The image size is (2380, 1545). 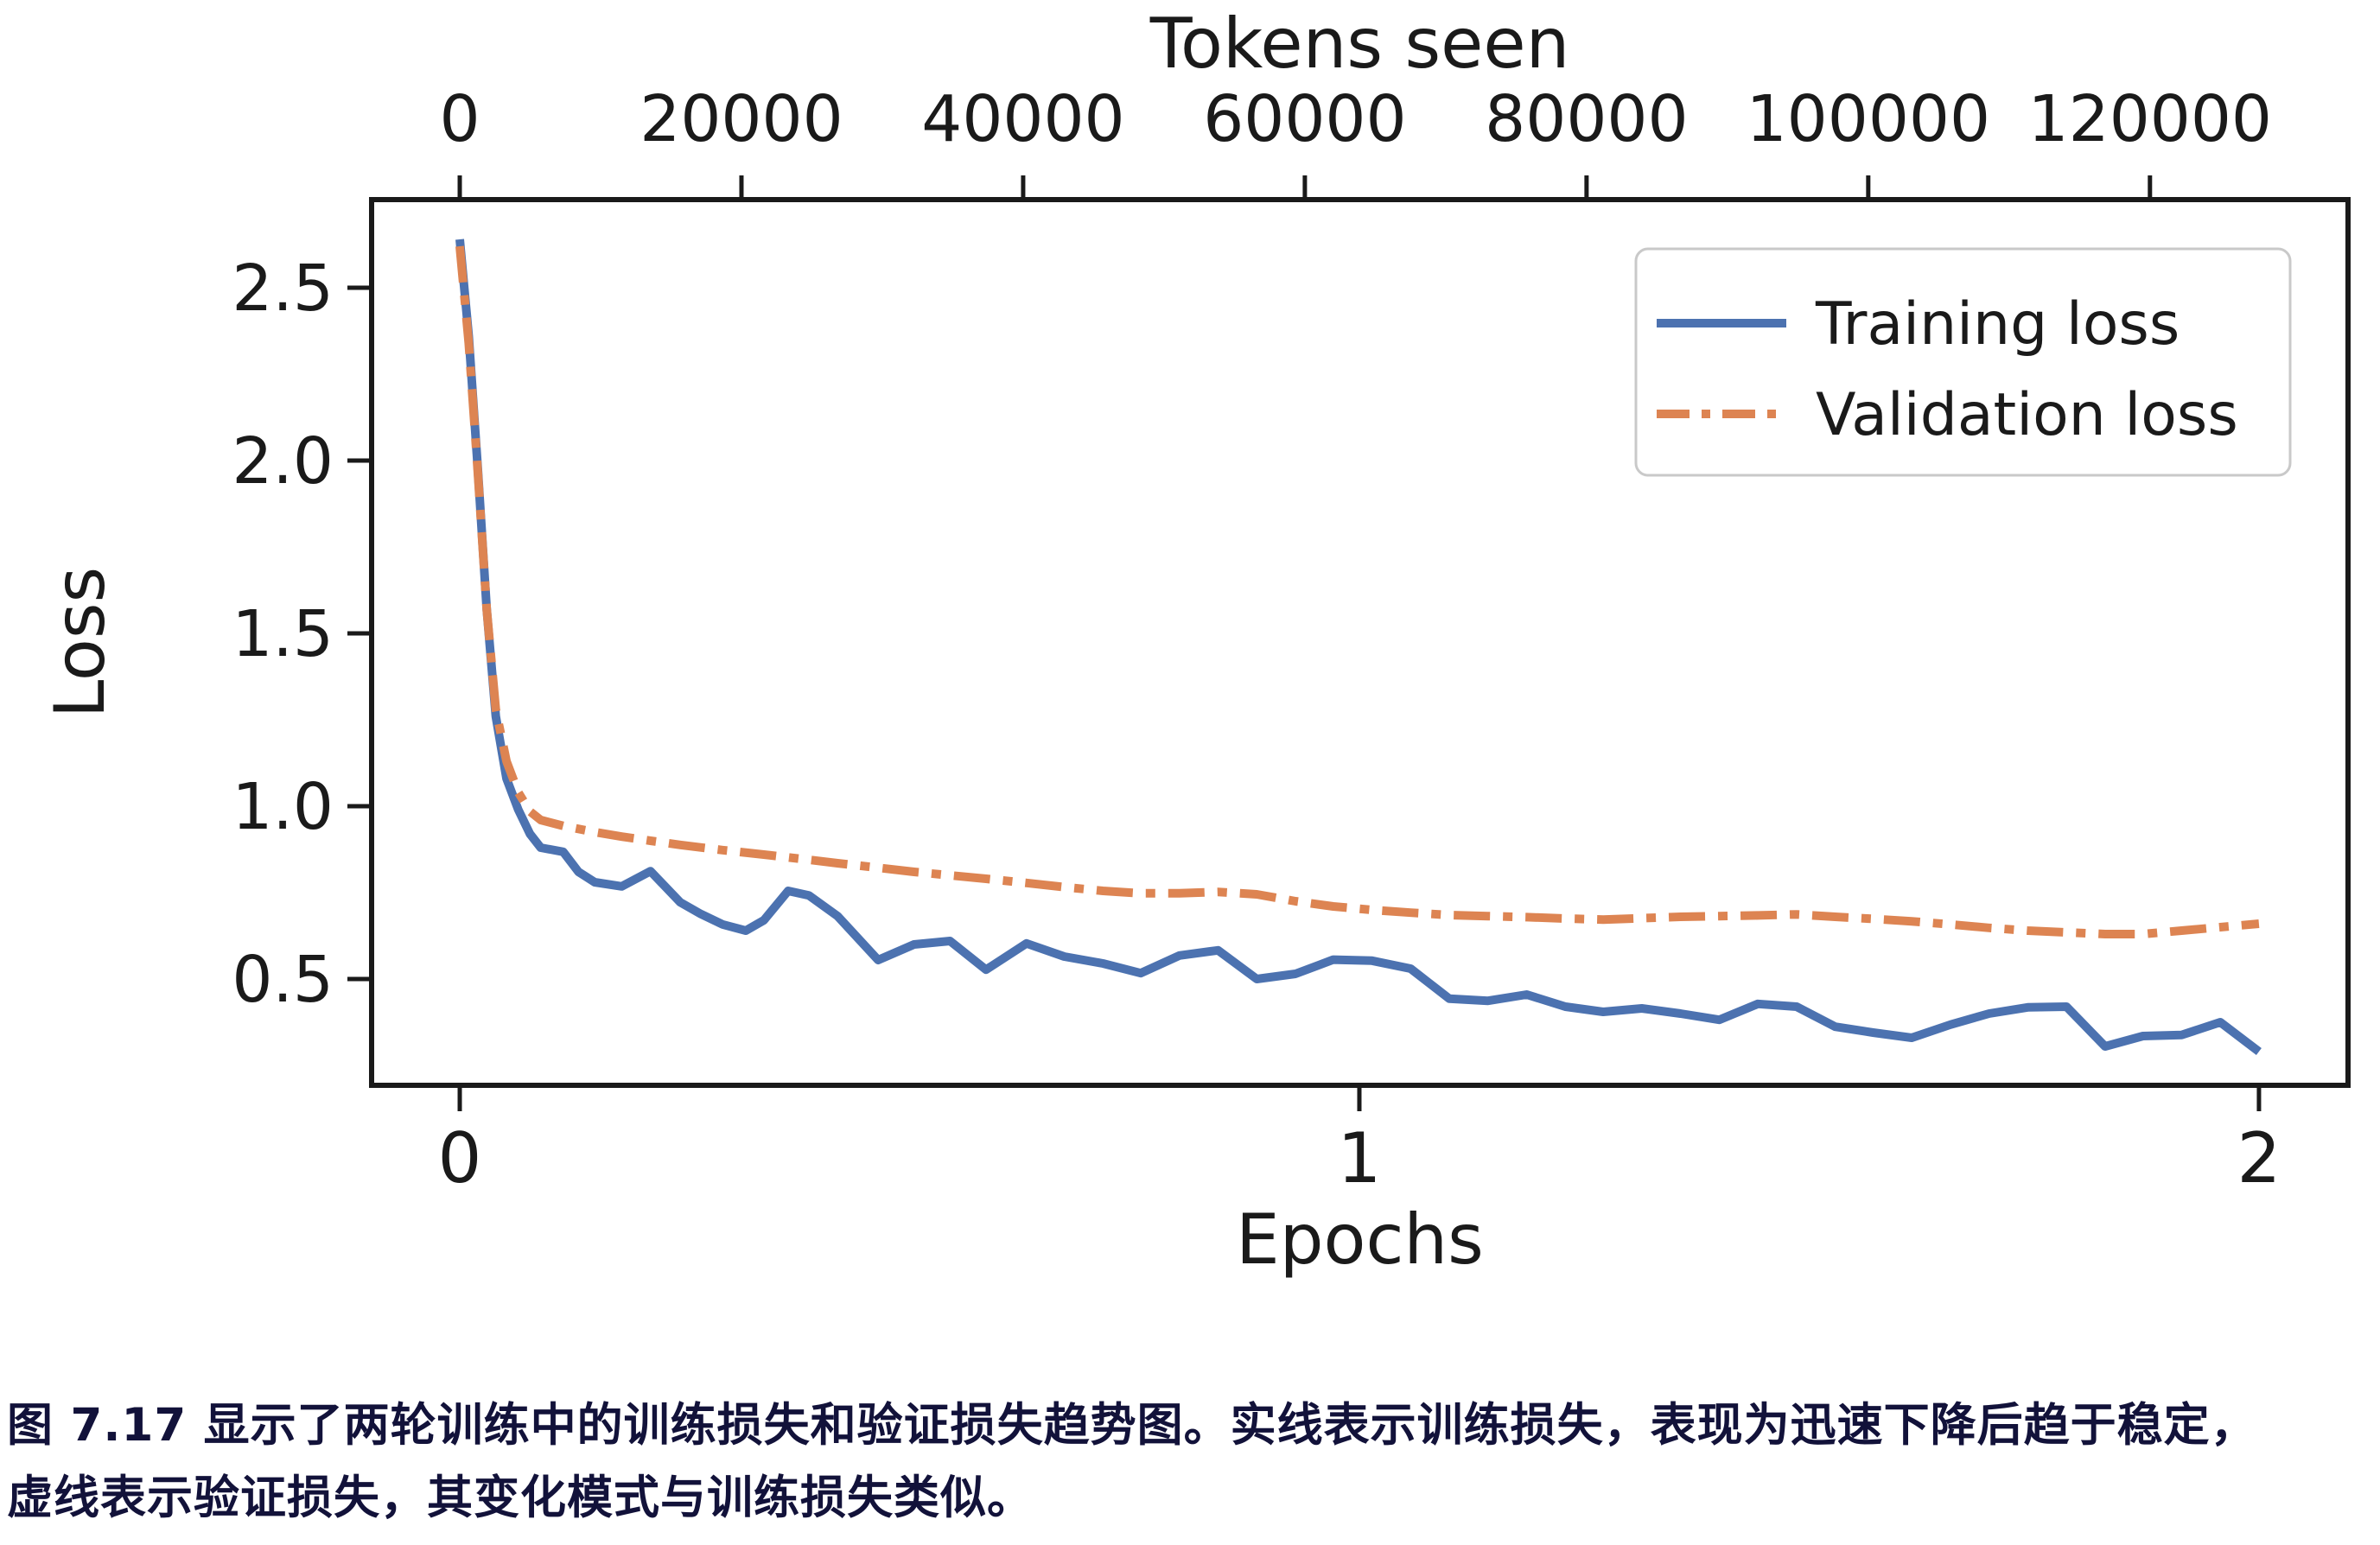 What do you see at coordinates (1869, 119) in the screenshot?
I see `top-tick-label: 100000` at bounding box center [1869, 119].